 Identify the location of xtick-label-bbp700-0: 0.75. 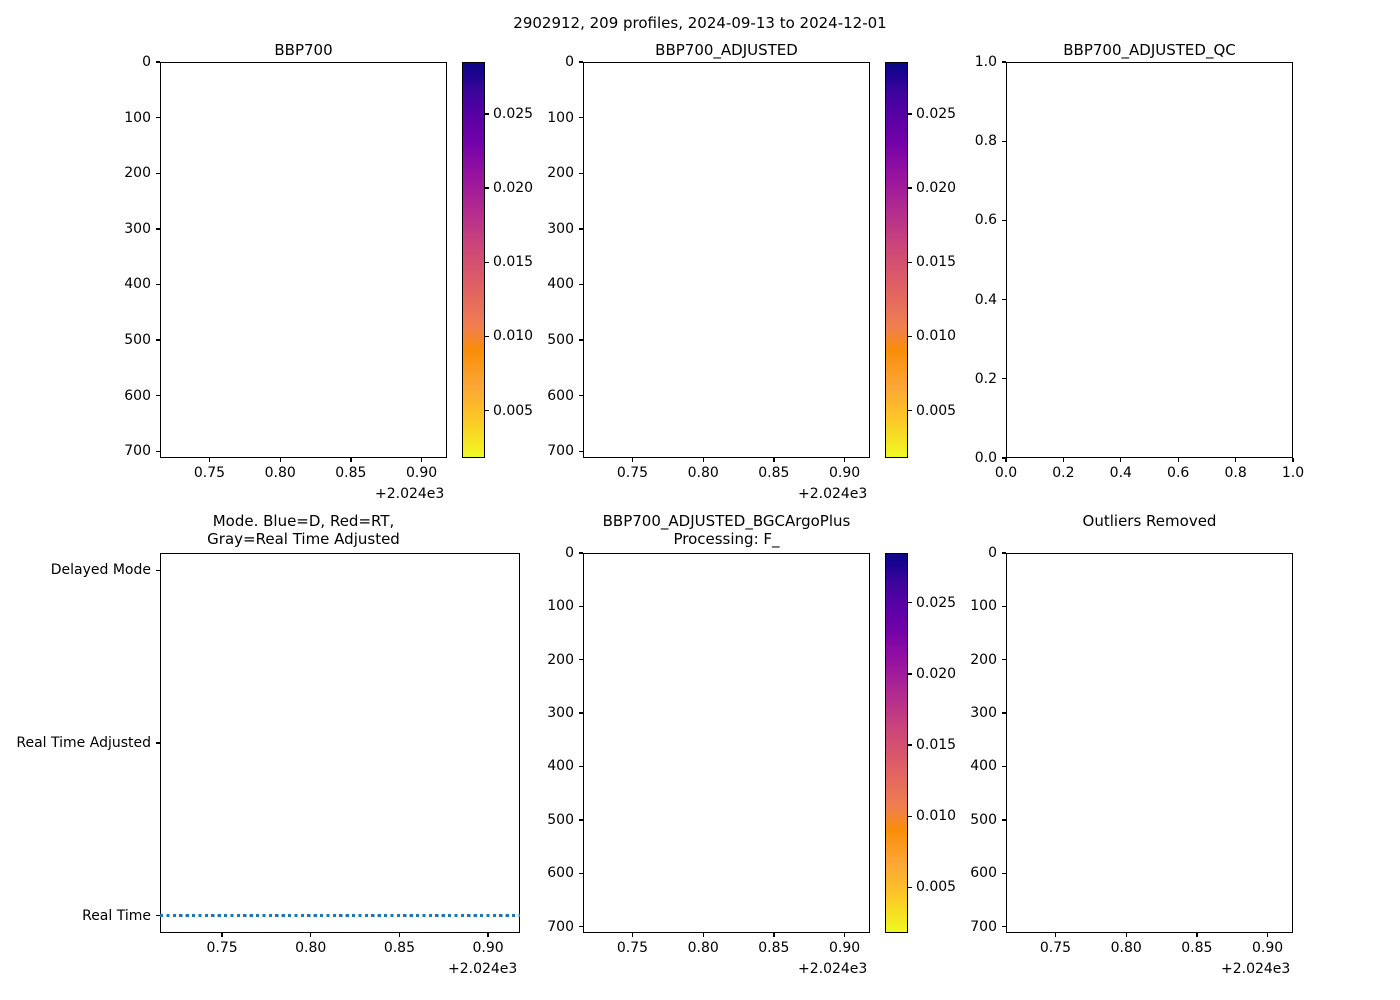
(209, 473).